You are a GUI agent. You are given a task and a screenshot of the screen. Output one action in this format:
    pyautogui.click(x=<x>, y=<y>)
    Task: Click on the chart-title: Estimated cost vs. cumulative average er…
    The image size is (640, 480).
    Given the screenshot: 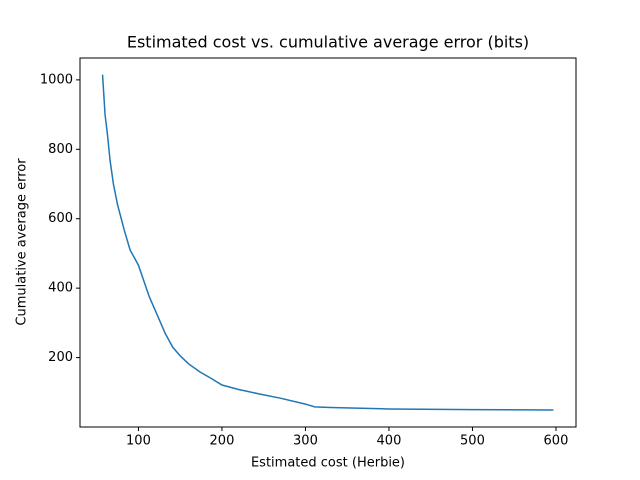 What is the action you would take?
    pyautogui.click(x=328, y=42)
    